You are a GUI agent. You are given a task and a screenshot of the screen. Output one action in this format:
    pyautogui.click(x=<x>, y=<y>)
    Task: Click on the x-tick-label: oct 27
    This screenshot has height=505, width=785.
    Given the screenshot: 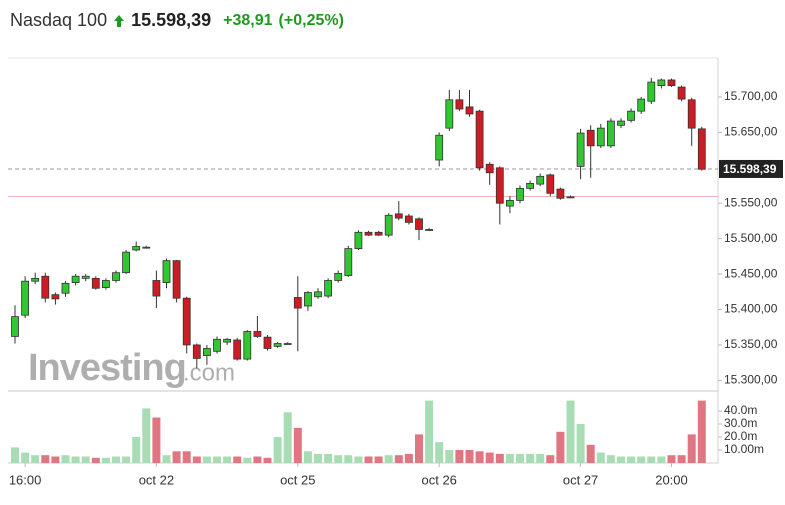 What is the action you would take?
    pyautogui.click(x=580, y=479)
    